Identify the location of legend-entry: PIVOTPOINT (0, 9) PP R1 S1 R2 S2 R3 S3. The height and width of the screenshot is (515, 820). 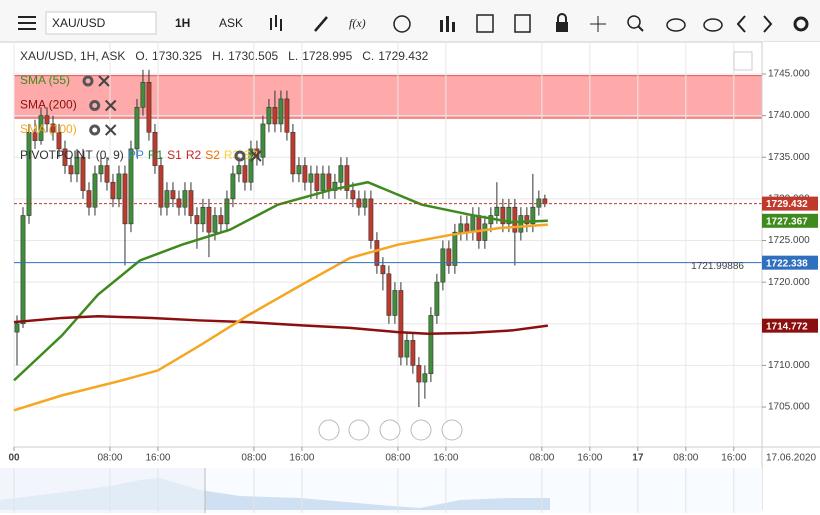
(139, 155).